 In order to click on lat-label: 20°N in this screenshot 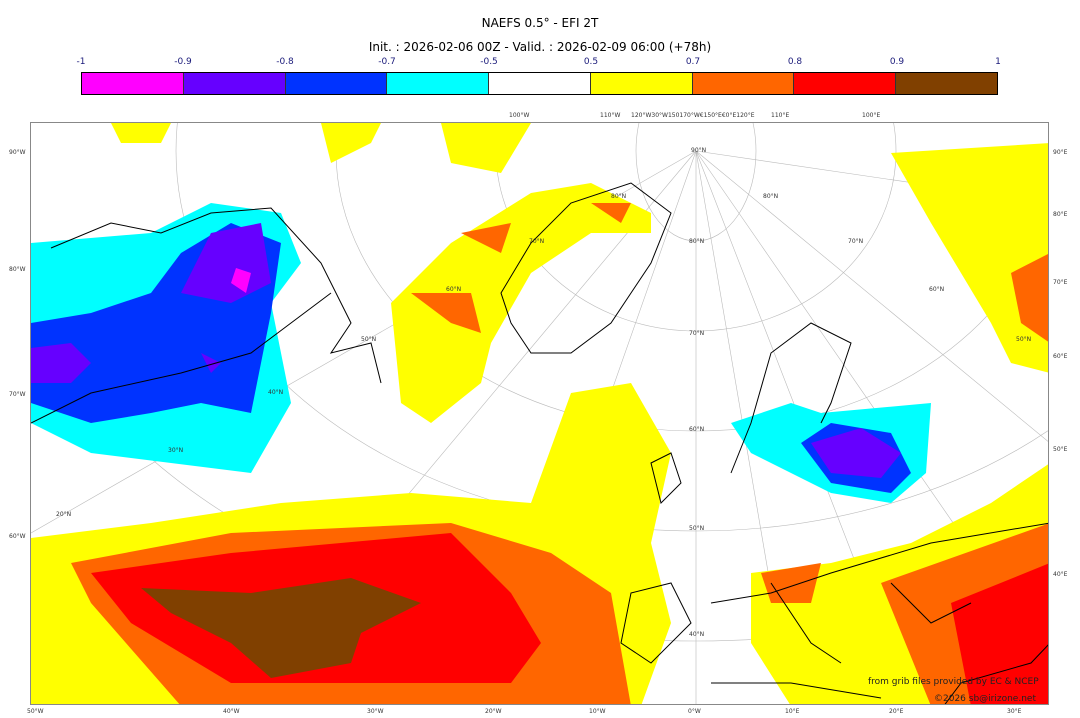, I will do `click(64, 514)`.